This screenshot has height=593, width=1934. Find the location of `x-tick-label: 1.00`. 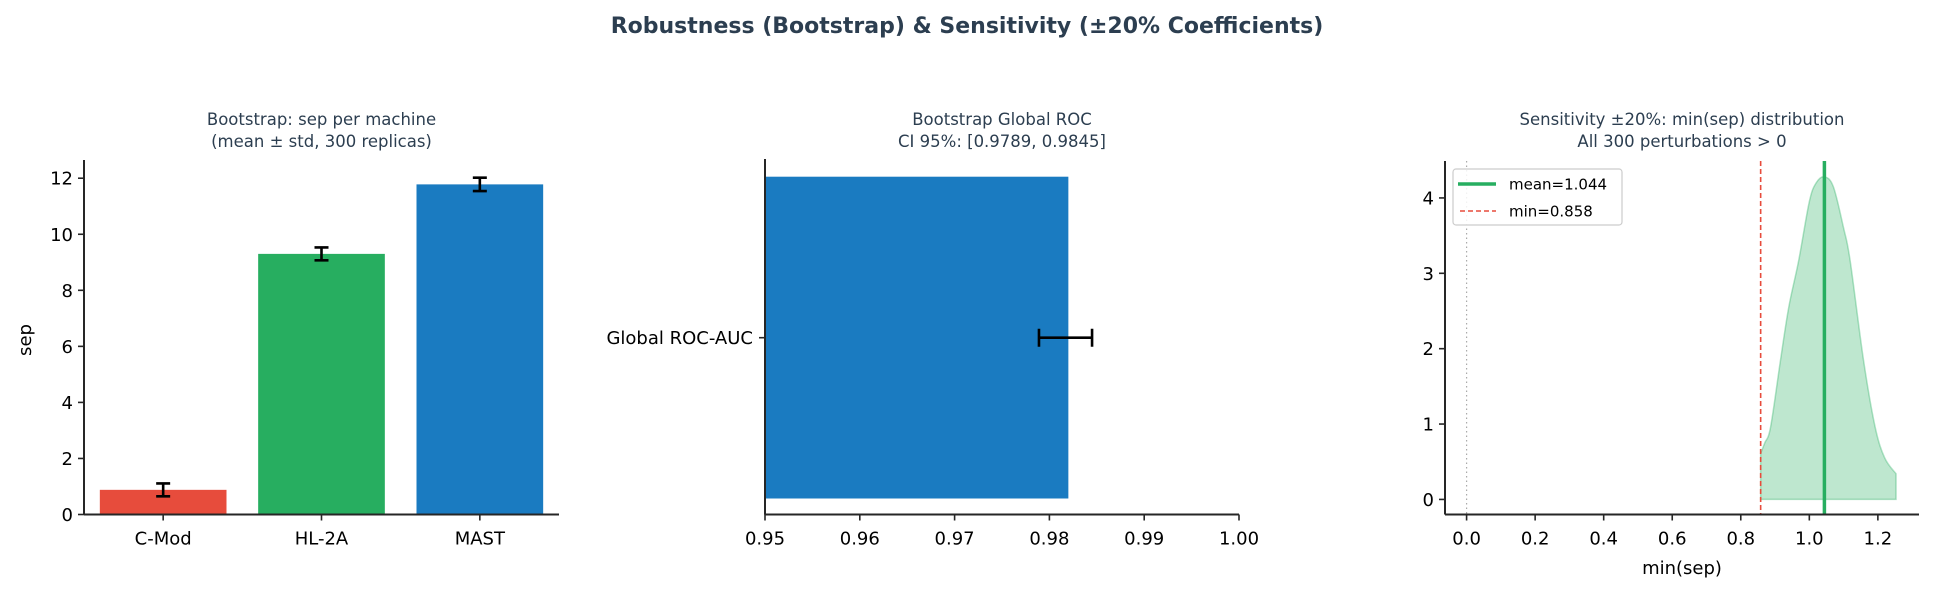

x-tick-label: 1.00 is located at coordinates (1239, 539).